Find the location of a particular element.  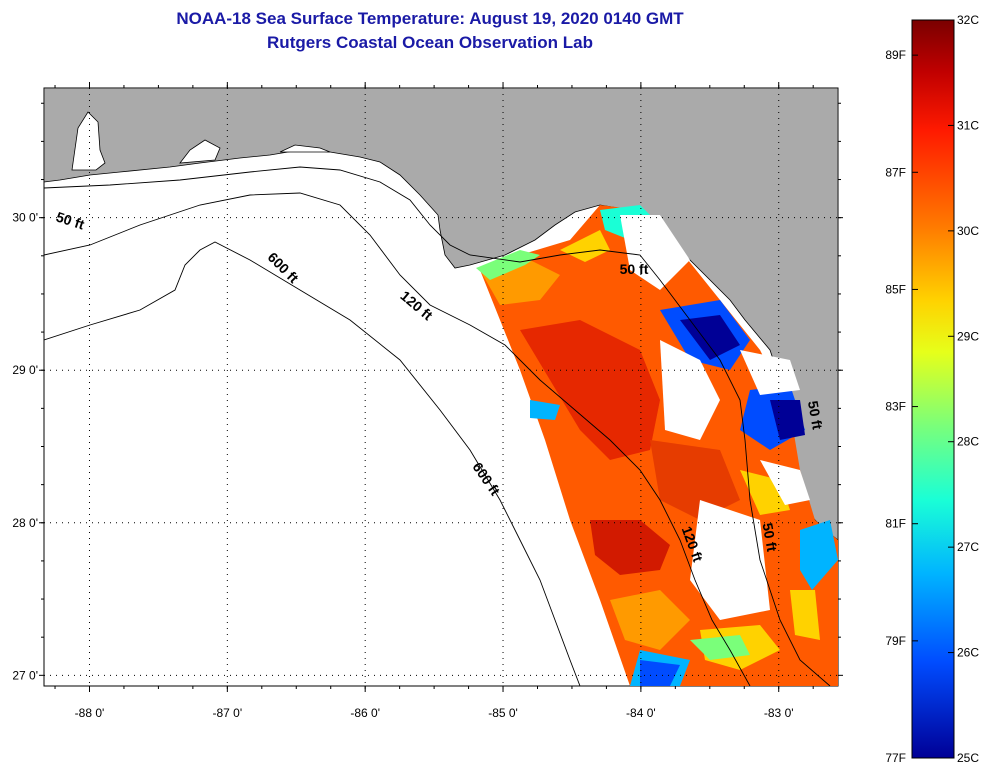

colorbar-scale is located at coordinates (933, 389).